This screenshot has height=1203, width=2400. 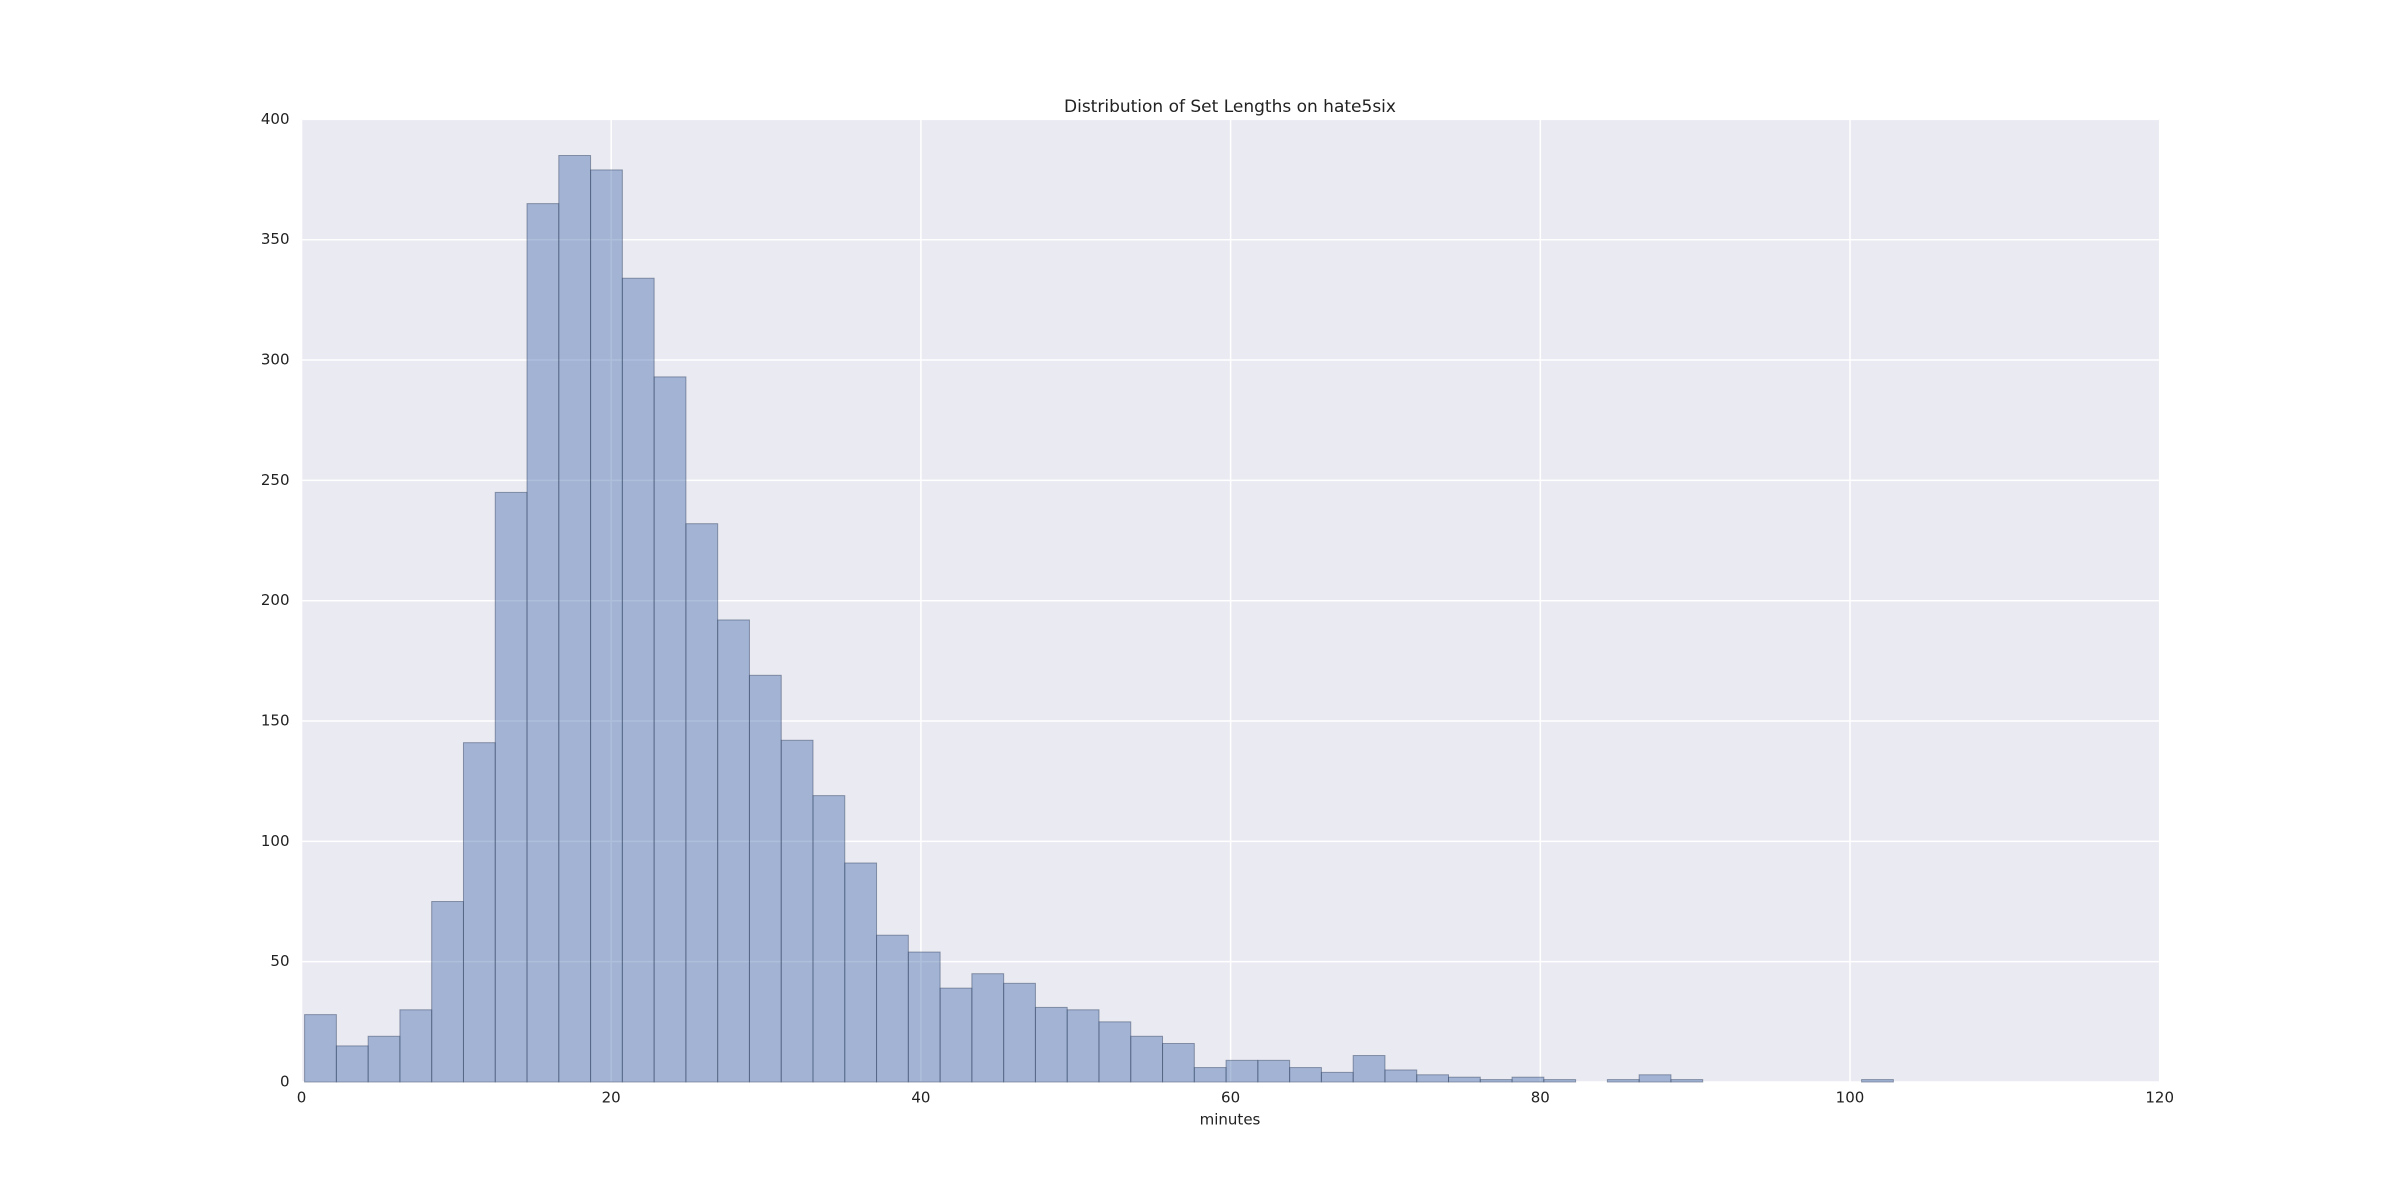 What do you see at coordinates (279, 961) in the screenshot?
I see `y-tick-label: 50` at bounding box center [279, 961].